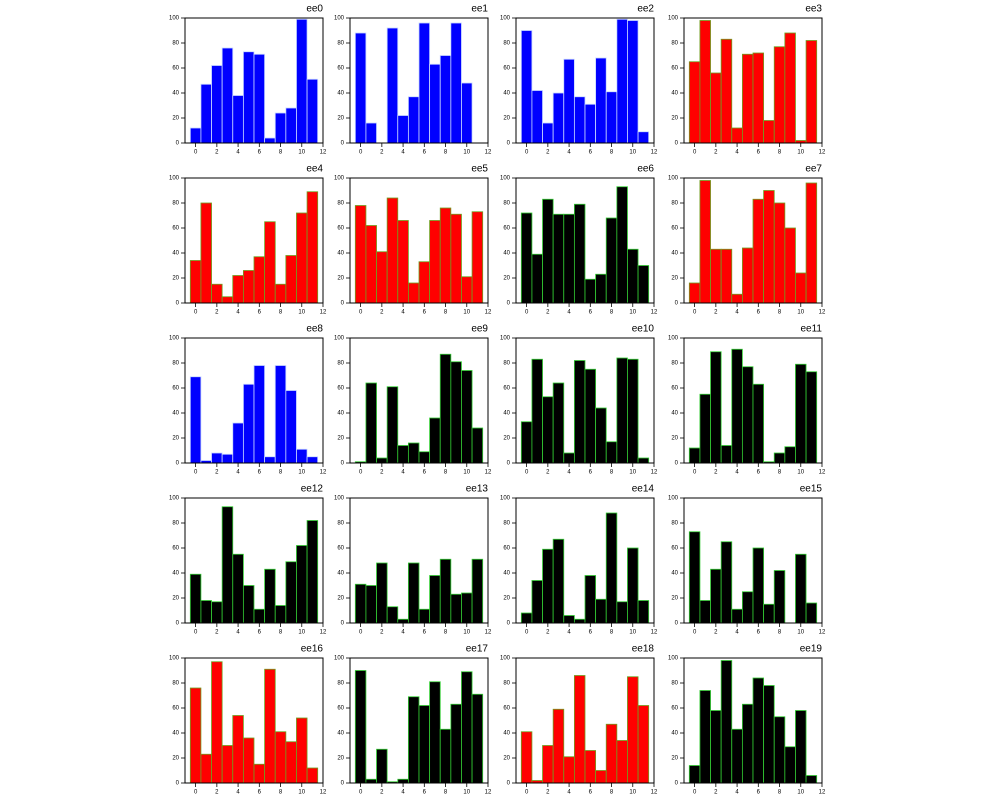 The width and height of the screenshot is (1000, 800). Describe the element at coordinates (343, 784) in the screenshot. I see `y-tick-label: 0` at that location.